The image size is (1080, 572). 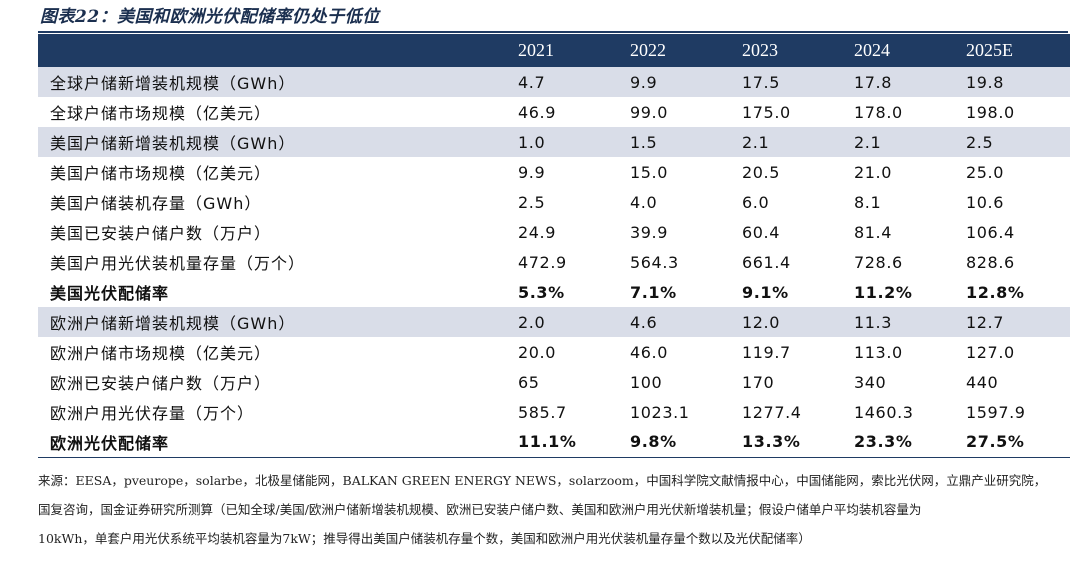 What do you see at coordinates (654, 262) in the screenshot?
I see `table-cell: 564.3` at bounding box center [654, 262].